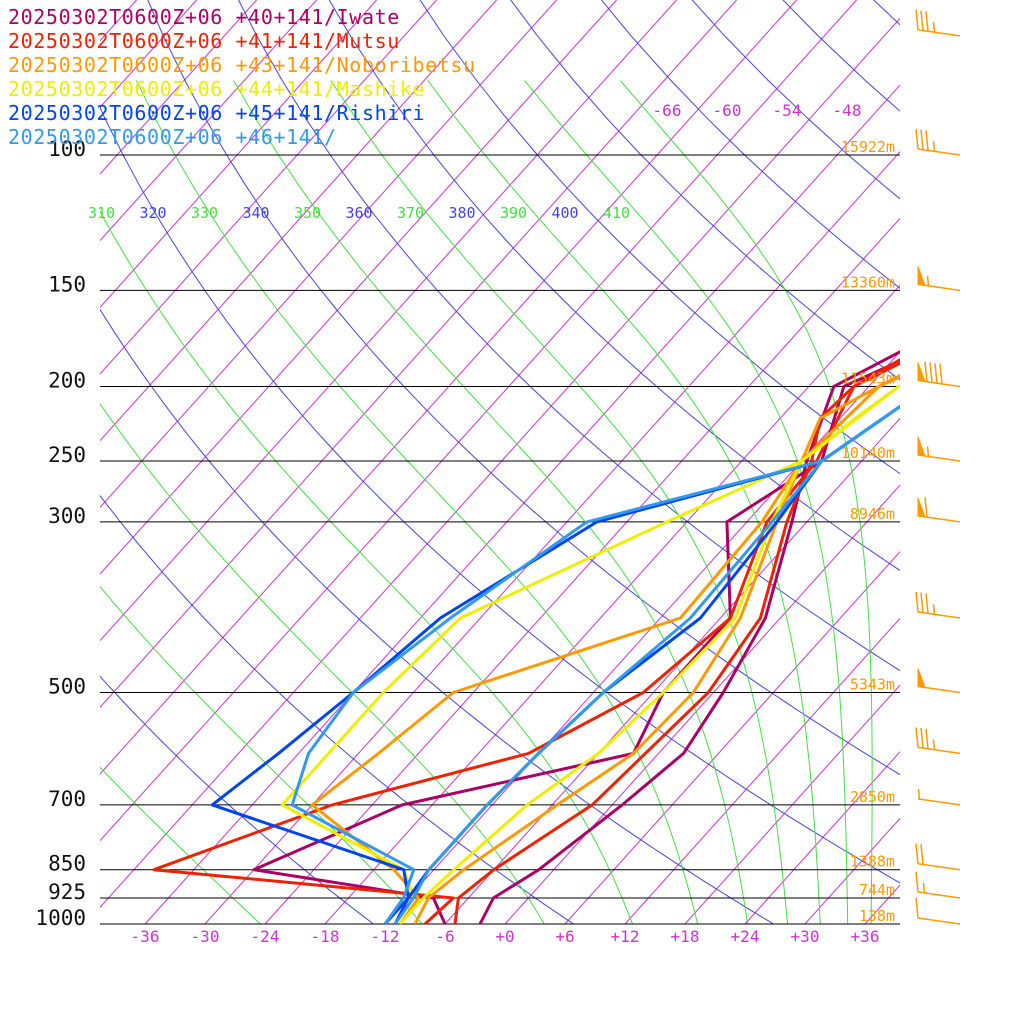  I want to click on legend-entry: 20250302T0600Z+06 +43+141/Noboribetsu, so click(242, 65).